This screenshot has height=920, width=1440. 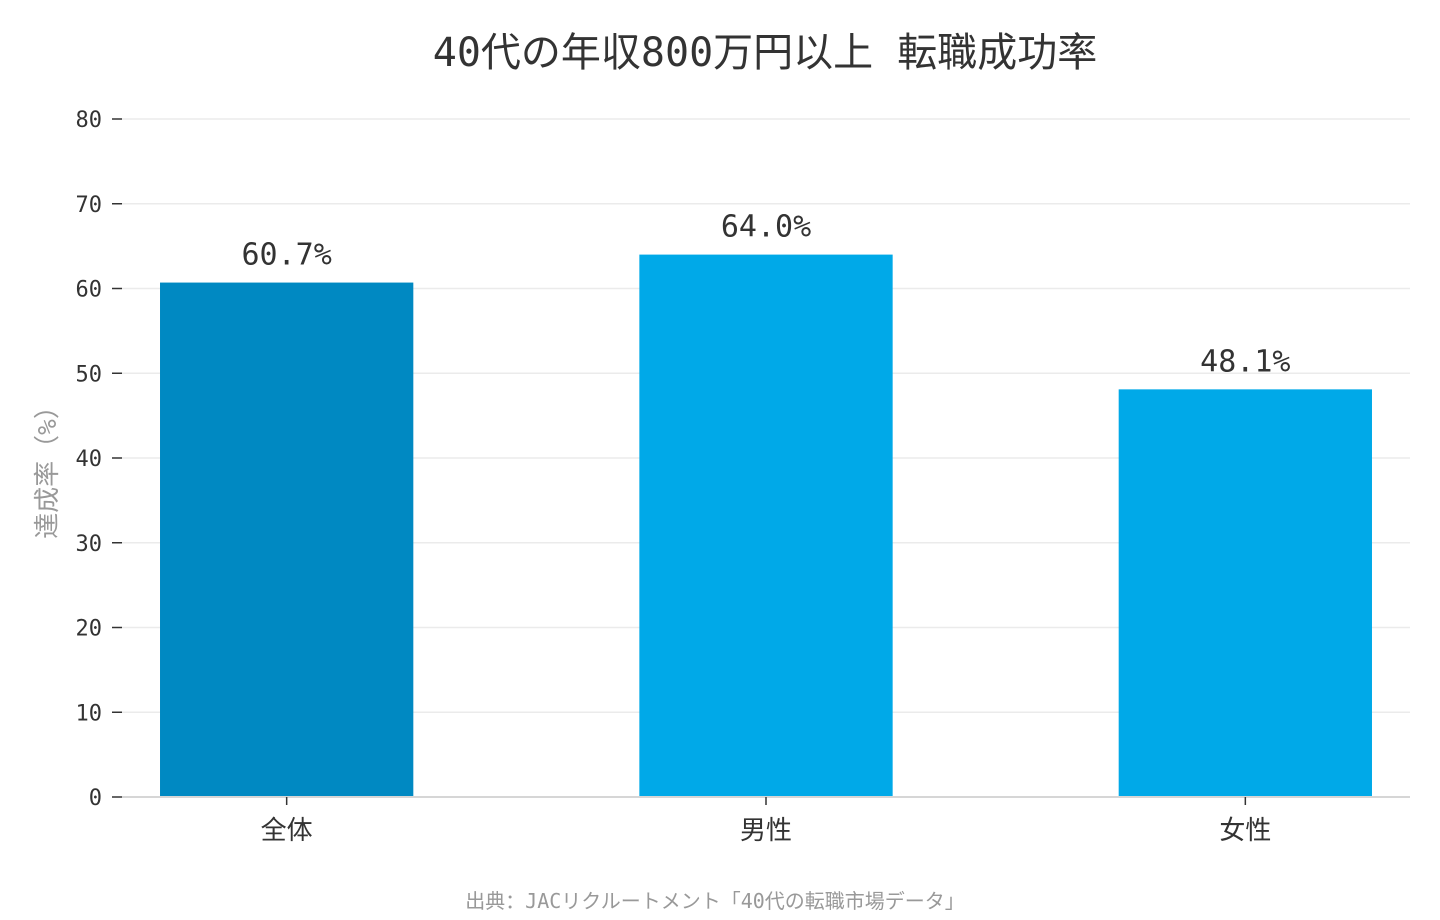 What do you see at coordinates (89, 459) in the screenshot?
I see `y-tick-label: 40` at bounding box center [89, 459].